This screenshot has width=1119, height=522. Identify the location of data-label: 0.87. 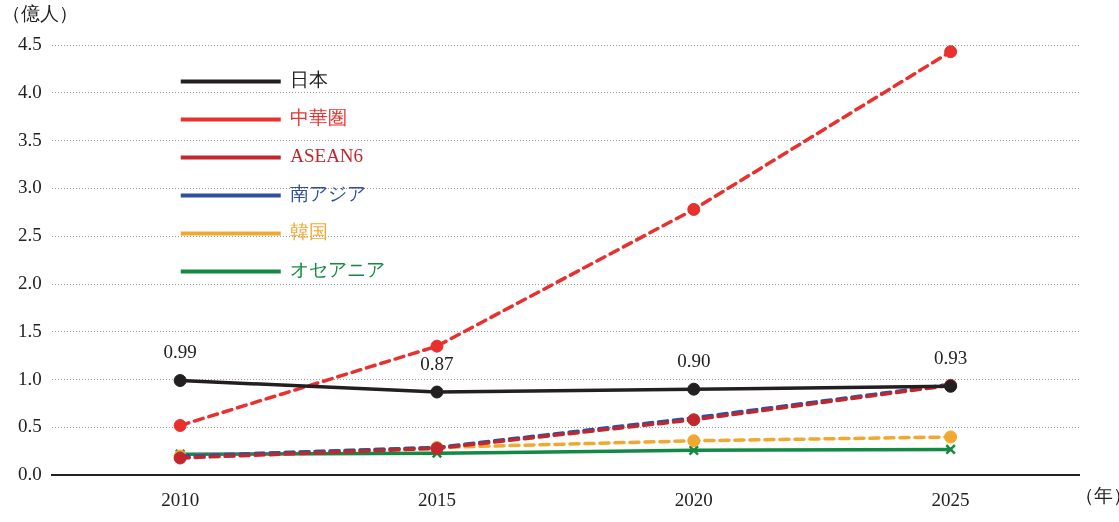
(437, 363).